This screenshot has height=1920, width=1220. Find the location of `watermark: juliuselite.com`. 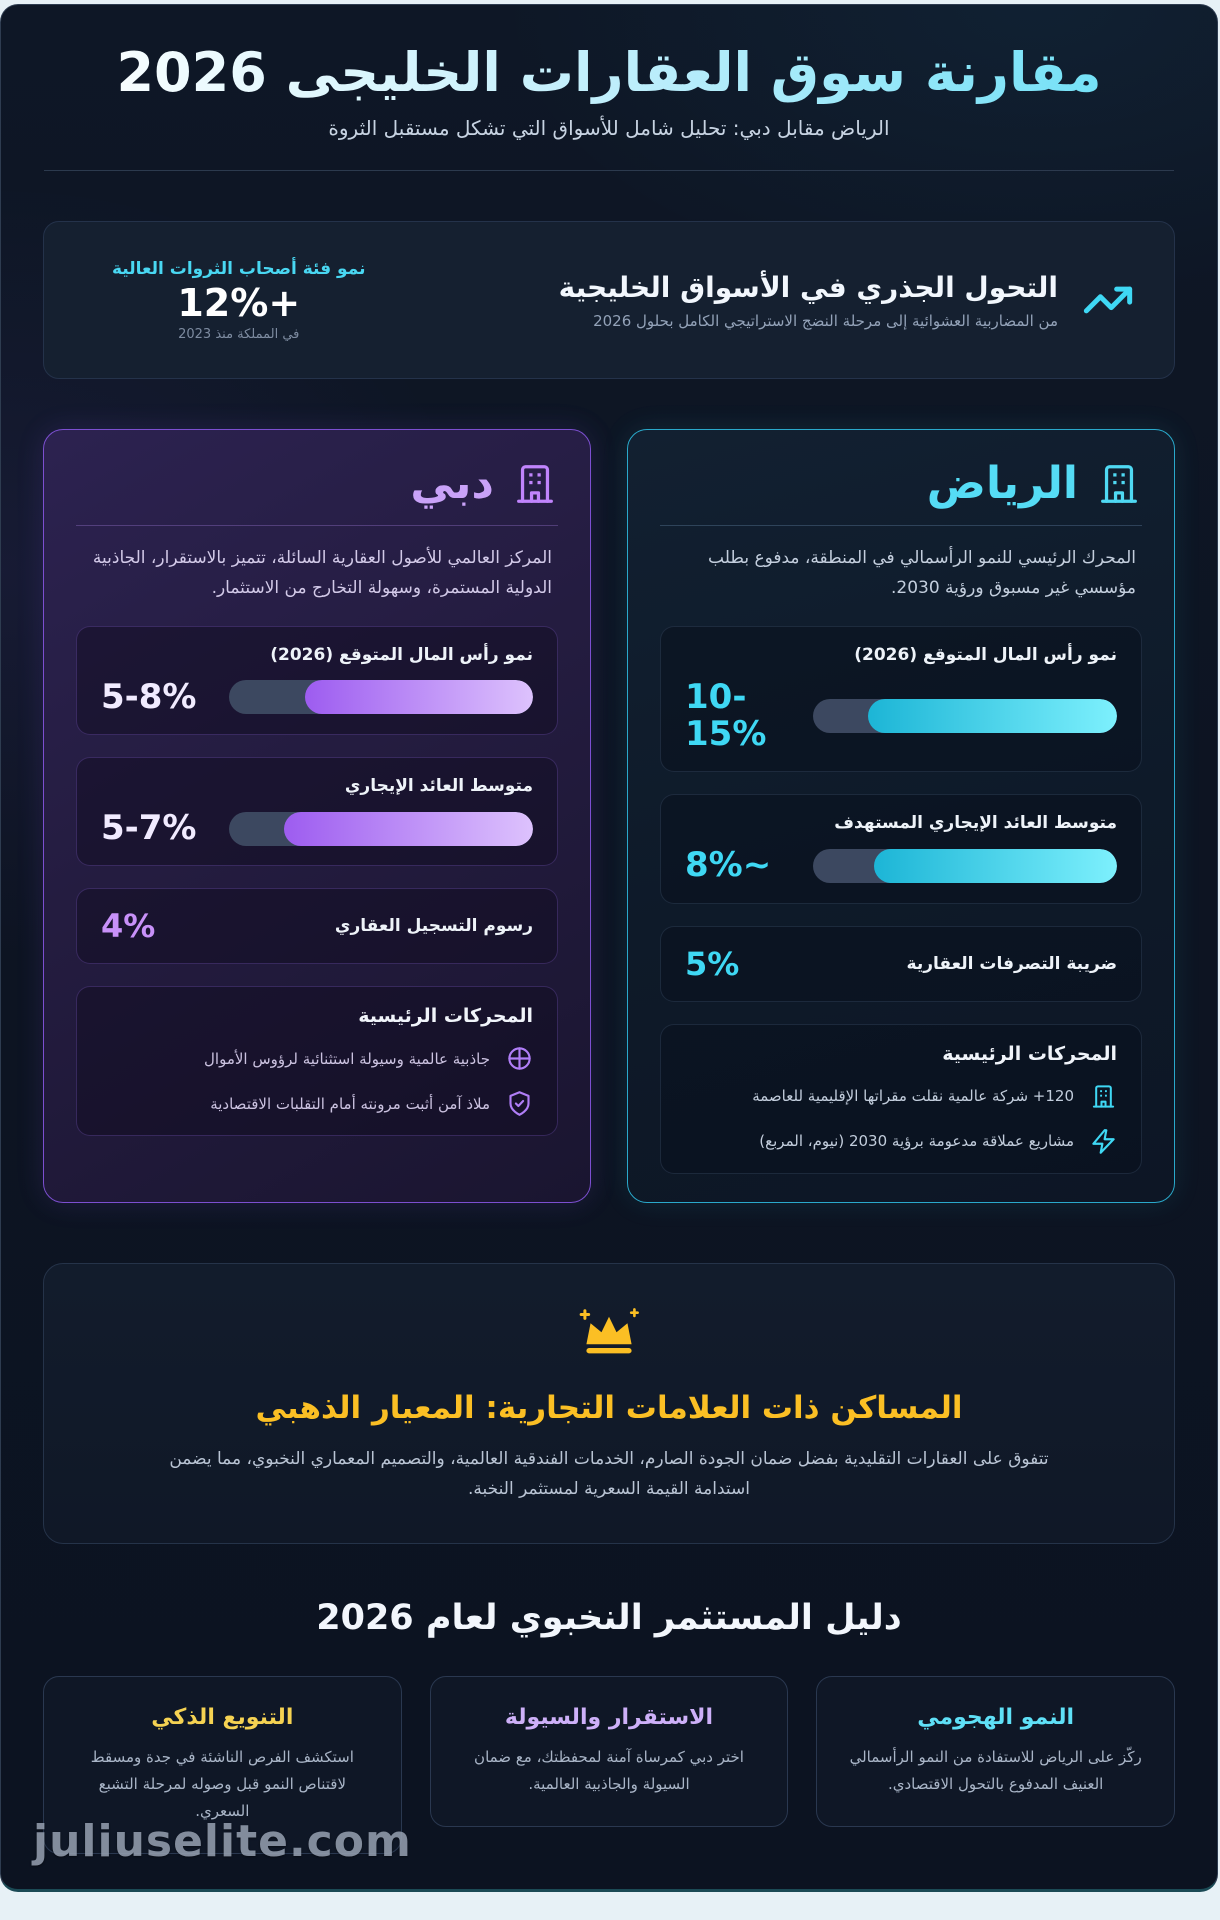

watermark: juliuselite.com is located at coordinates (222, 1841).